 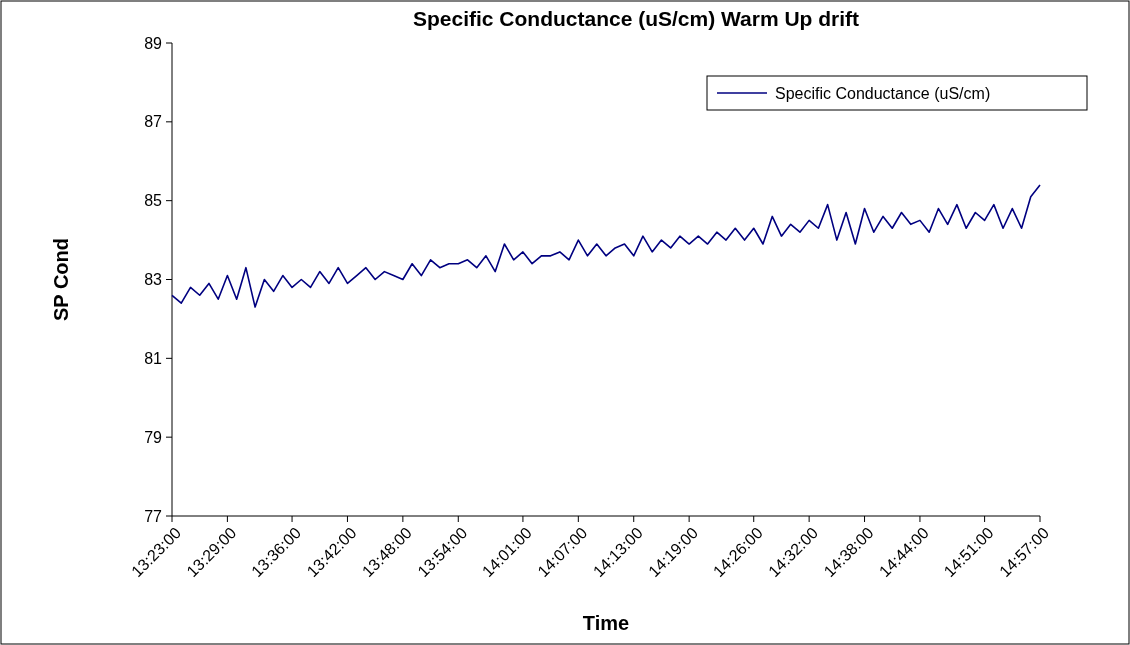 I want to click on line-series, so click(x=606, y=246).